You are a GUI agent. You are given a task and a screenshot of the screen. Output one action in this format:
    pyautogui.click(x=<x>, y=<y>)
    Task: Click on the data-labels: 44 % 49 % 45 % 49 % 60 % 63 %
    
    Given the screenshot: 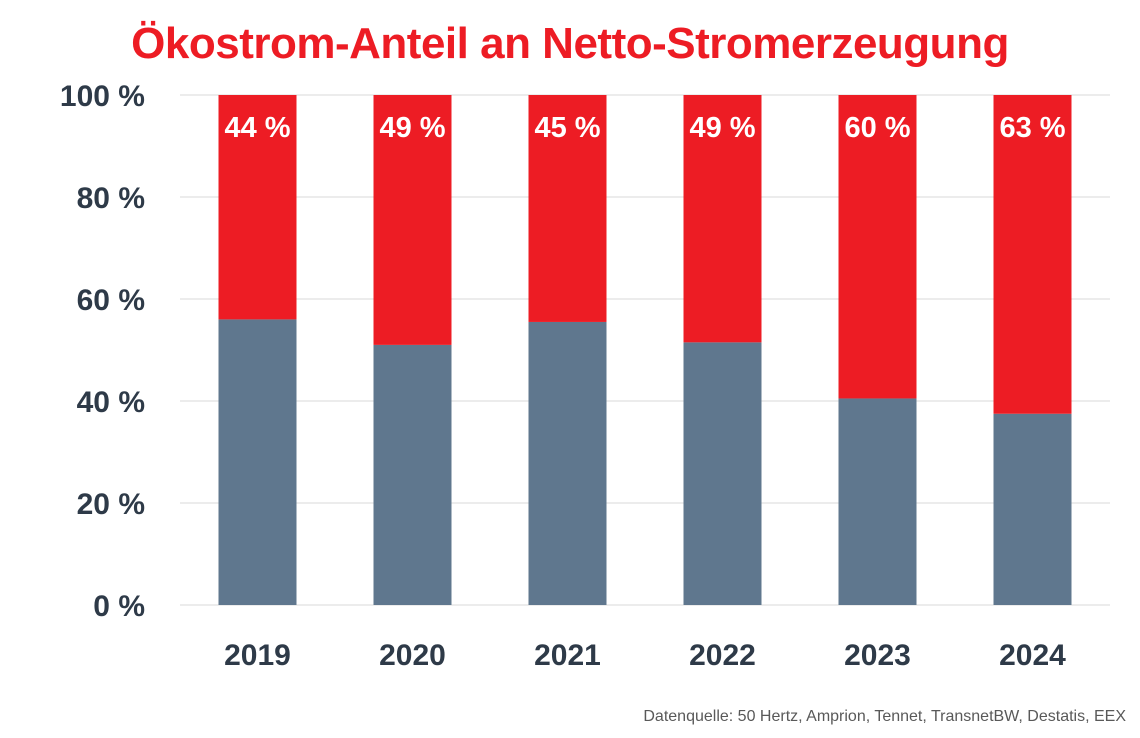 What is the action you would take?
    pyautogui.click(x=644, y=128)
    